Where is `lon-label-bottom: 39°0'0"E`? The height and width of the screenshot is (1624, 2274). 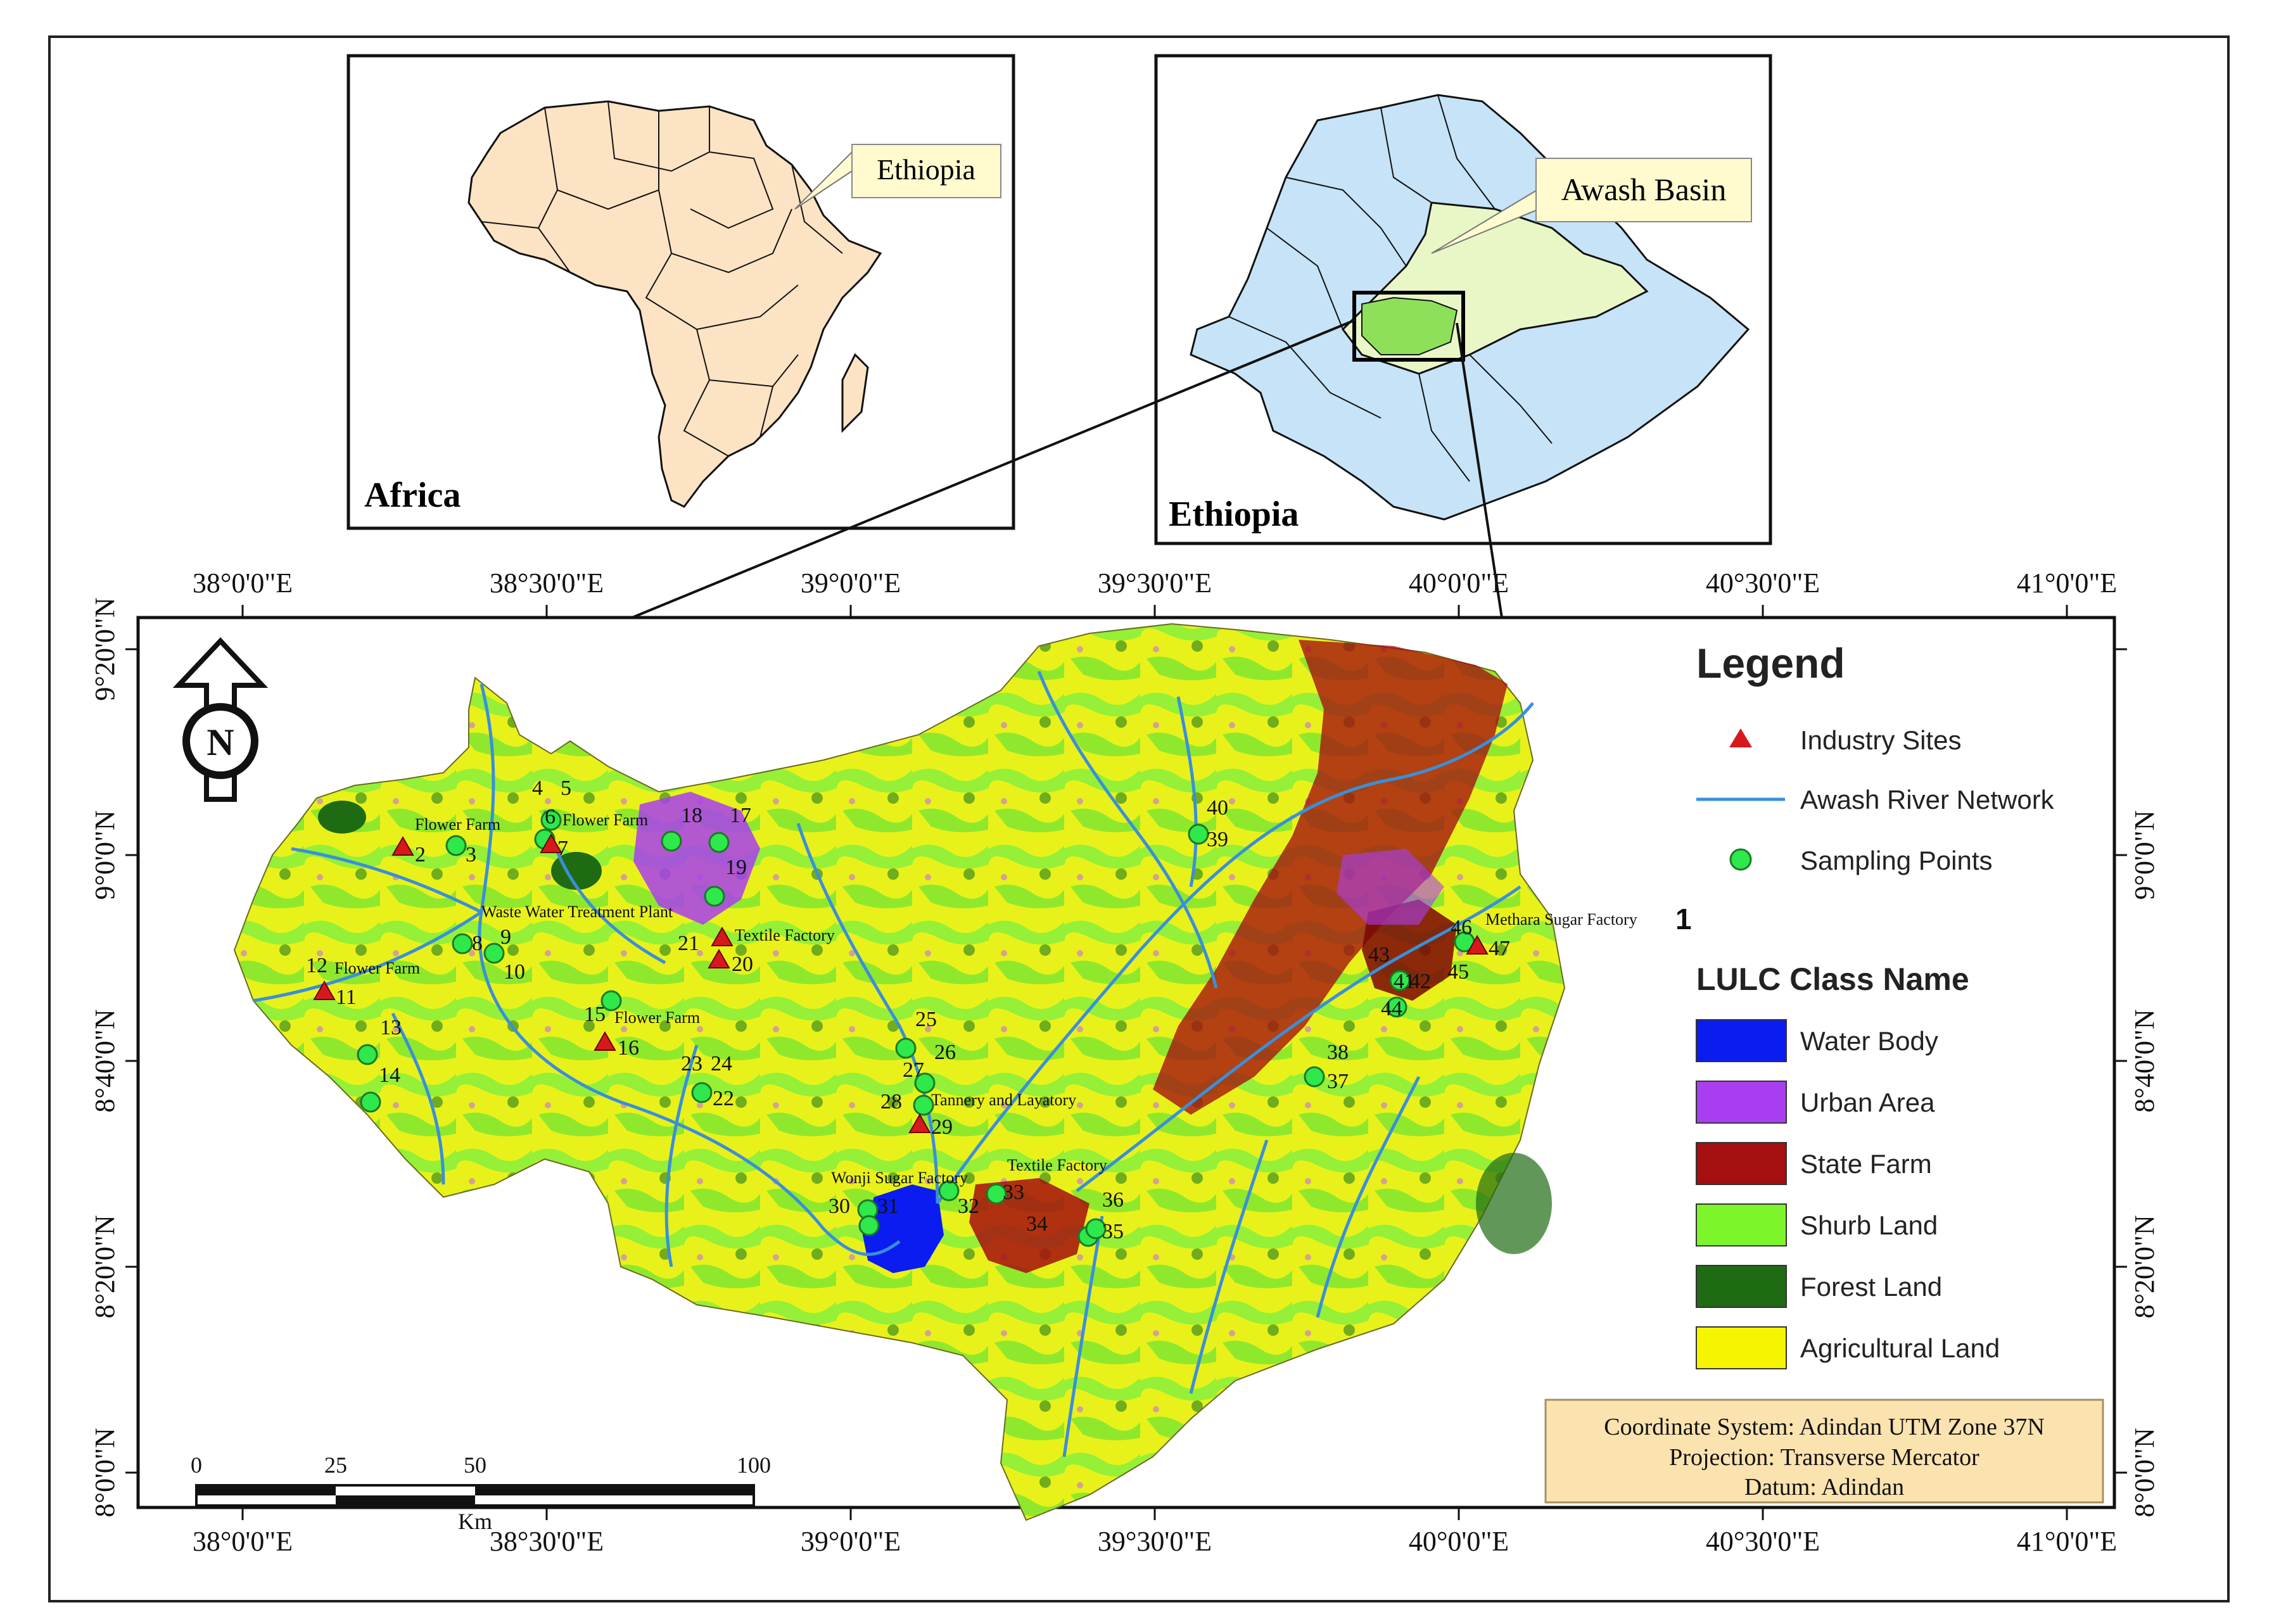 lon-label-bottom: 39°0'0"E is located at coordinates (851, 1541).